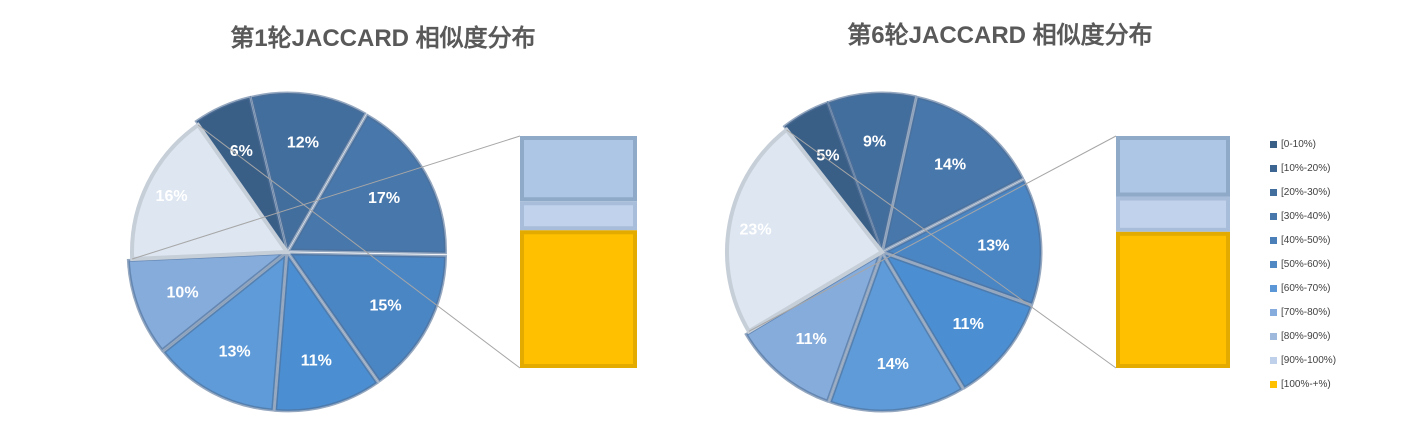 This screenshot has height=426, width=1421. I want to click on pie-label-1-8: 16%, so click(172, 196).